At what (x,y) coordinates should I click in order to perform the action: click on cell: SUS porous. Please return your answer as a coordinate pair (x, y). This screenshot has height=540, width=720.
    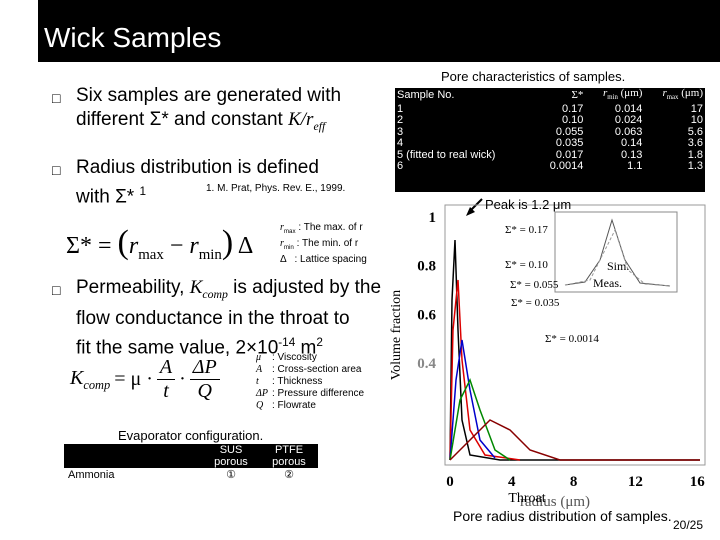
    Looking at the image, I should click on (231, 456).